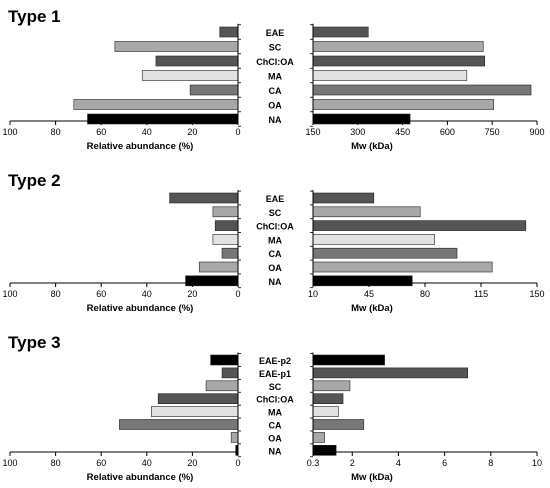  I want to click on type-2-abundance-bar-na, so click(212, 281).